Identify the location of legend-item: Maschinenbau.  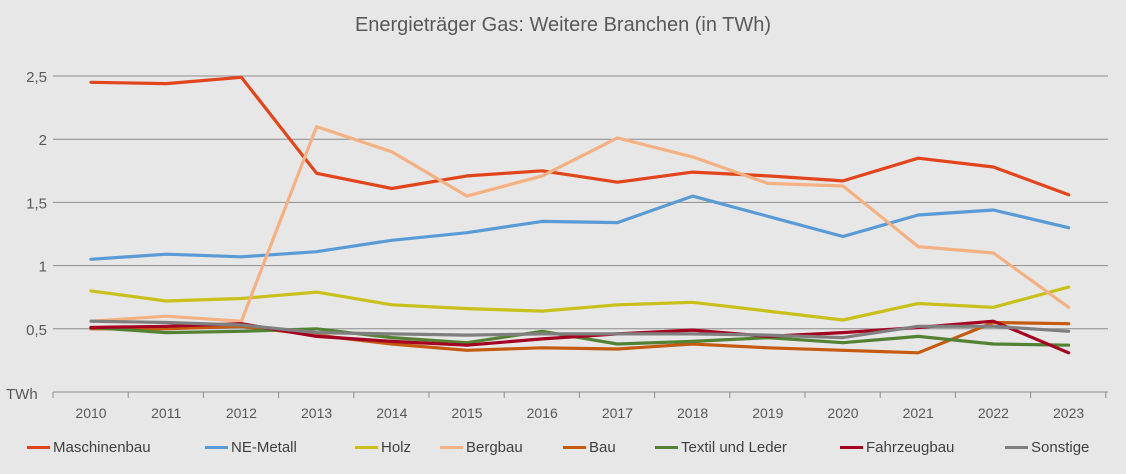
(89, 447).